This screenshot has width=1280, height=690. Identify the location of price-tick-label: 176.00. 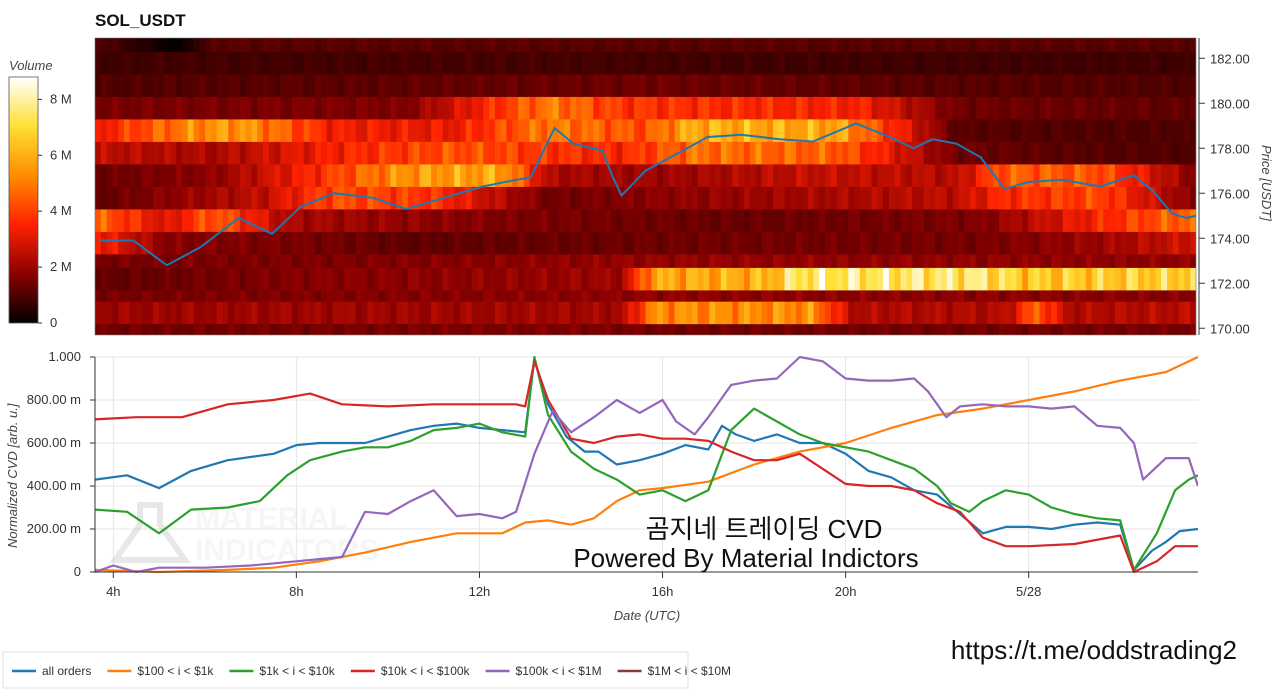
(1230, 193).